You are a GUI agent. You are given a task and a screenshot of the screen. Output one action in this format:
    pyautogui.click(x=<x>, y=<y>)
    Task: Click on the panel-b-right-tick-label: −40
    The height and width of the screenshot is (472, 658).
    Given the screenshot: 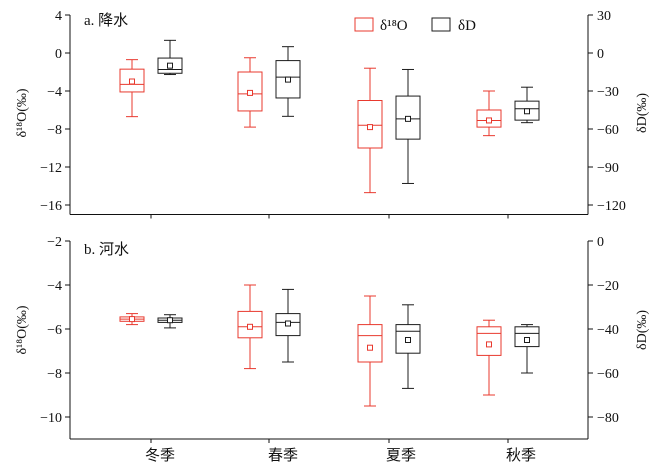 What is the action you would take?
    pyautogui.click(x=608, y=330)
    